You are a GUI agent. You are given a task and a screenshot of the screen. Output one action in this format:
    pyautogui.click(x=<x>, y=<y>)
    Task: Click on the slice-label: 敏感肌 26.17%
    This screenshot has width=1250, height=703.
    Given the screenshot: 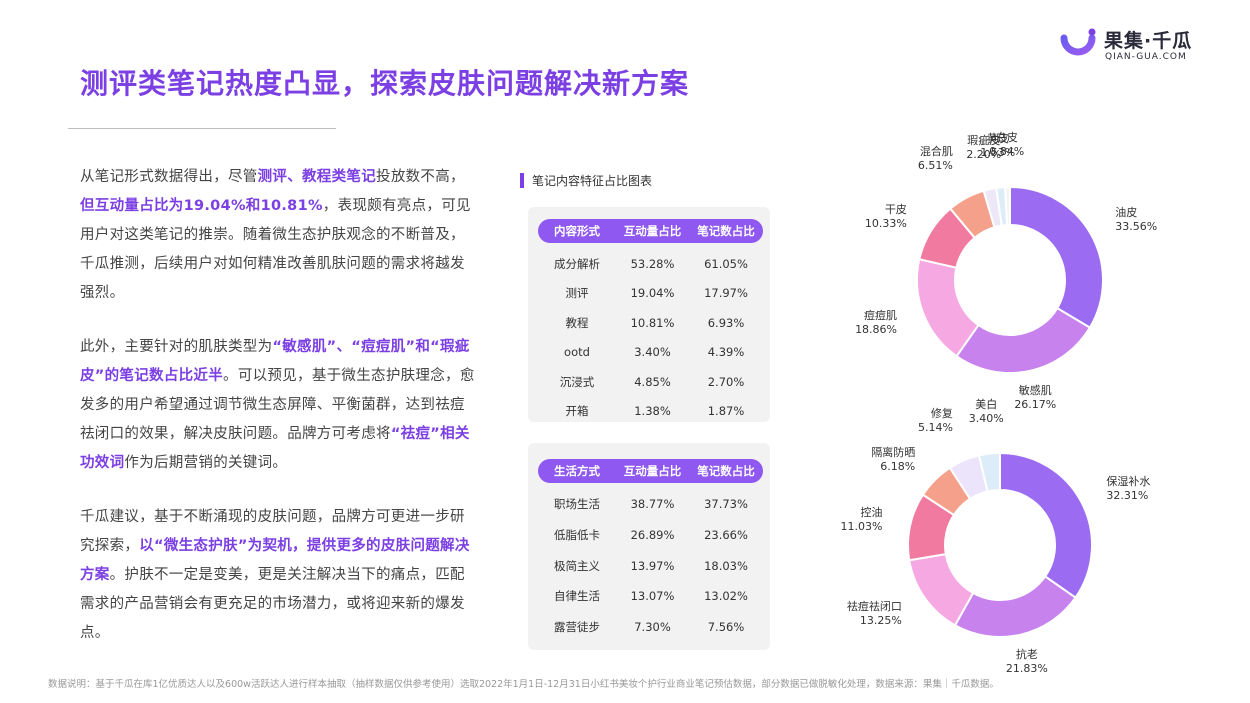 What is the action you would take?
    pyautogui.click(x=1035, y=398)
    